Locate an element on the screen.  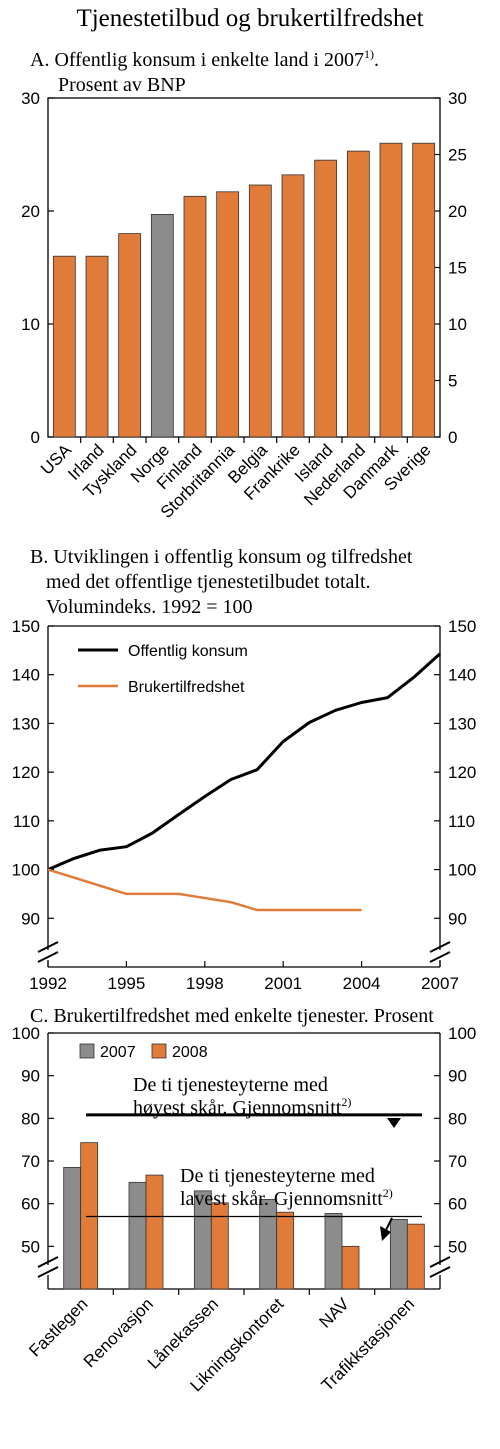
chart-a-left-tick-label: 20 is located at coordinates (30, 211).